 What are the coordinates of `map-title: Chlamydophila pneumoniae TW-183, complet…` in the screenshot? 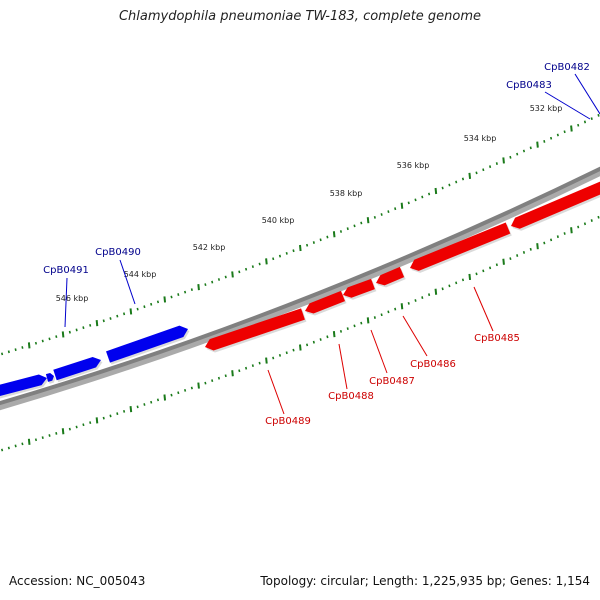 It's located at (300, 16).